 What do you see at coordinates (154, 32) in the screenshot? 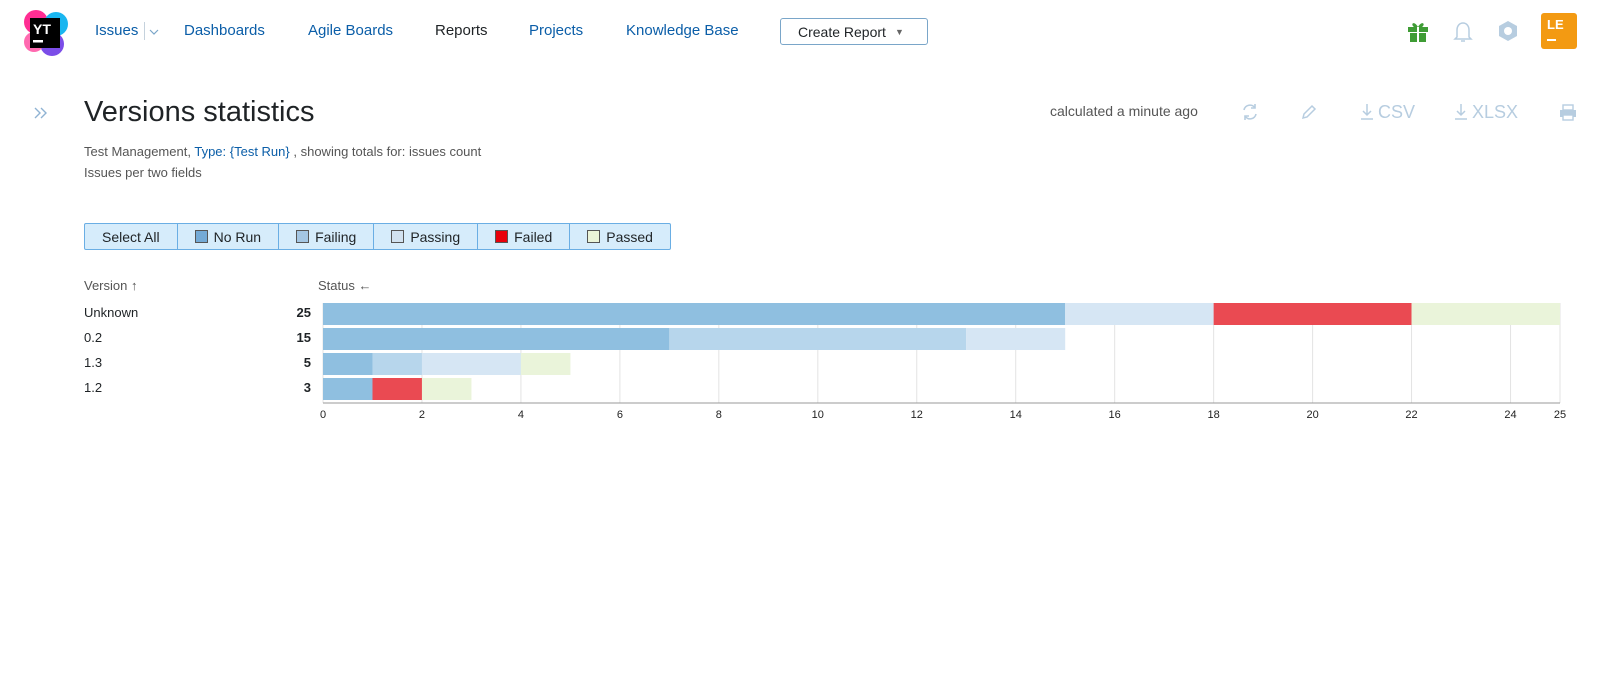
I see `chevron-down-icon` at bounding box center [154, 32].